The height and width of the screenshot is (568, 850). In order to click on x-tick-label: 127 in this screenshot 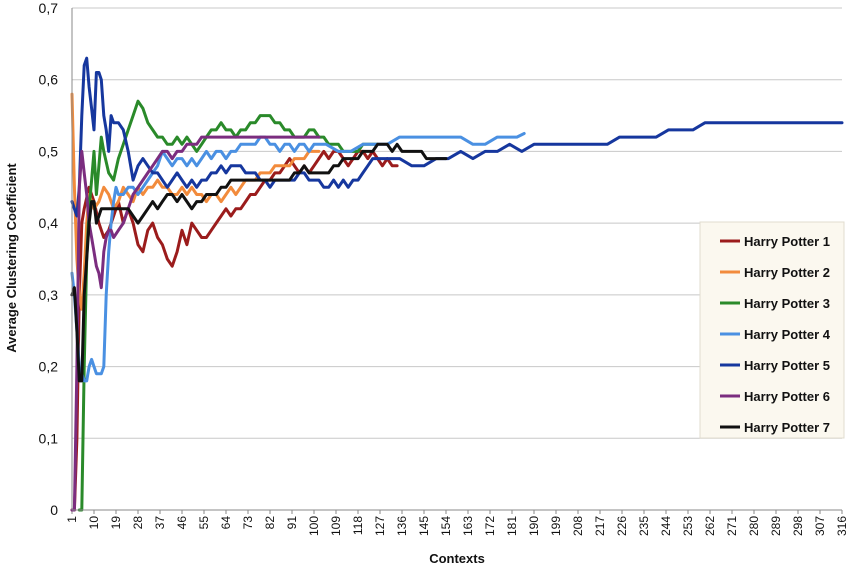, I will do `click(380, 526)`.